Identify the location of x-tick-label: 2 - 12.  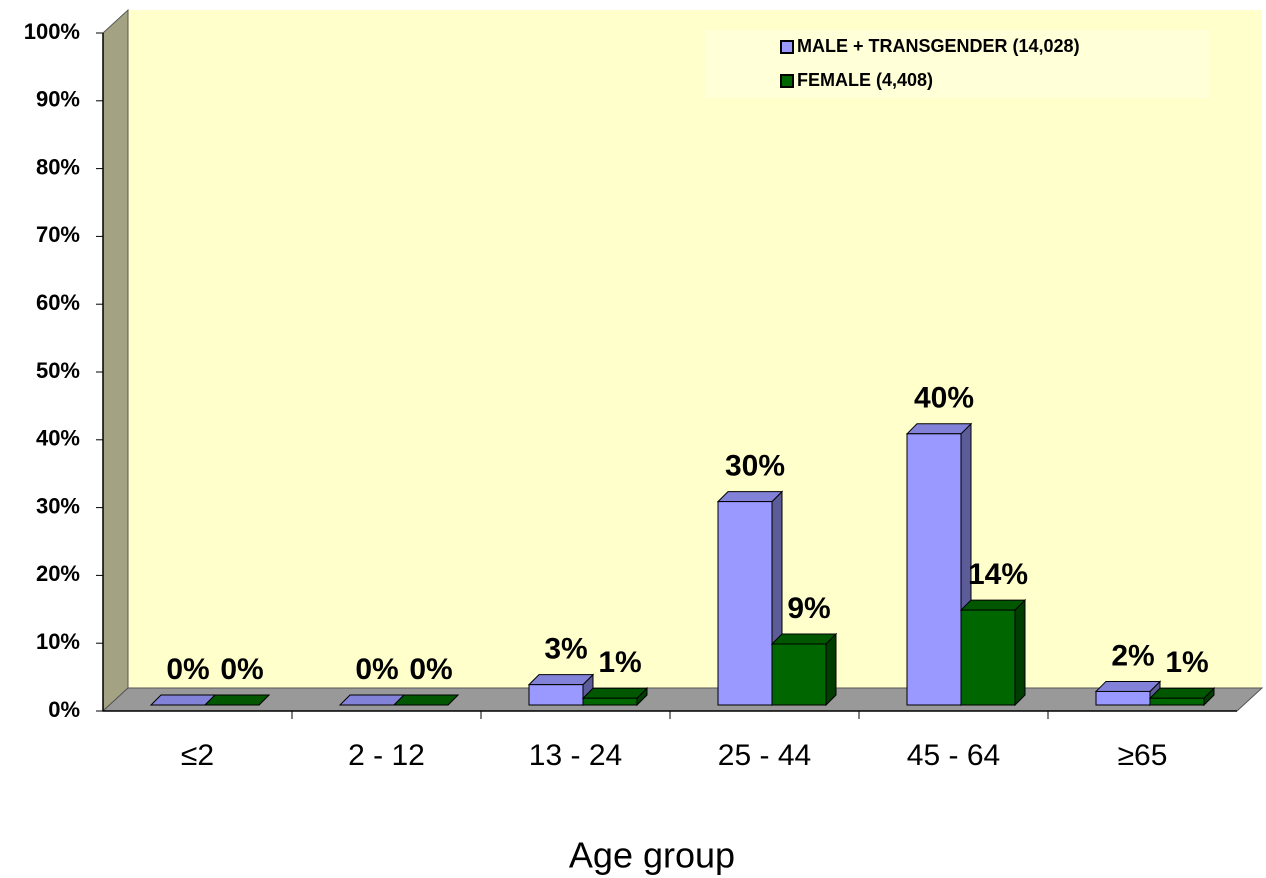
(386, 755).